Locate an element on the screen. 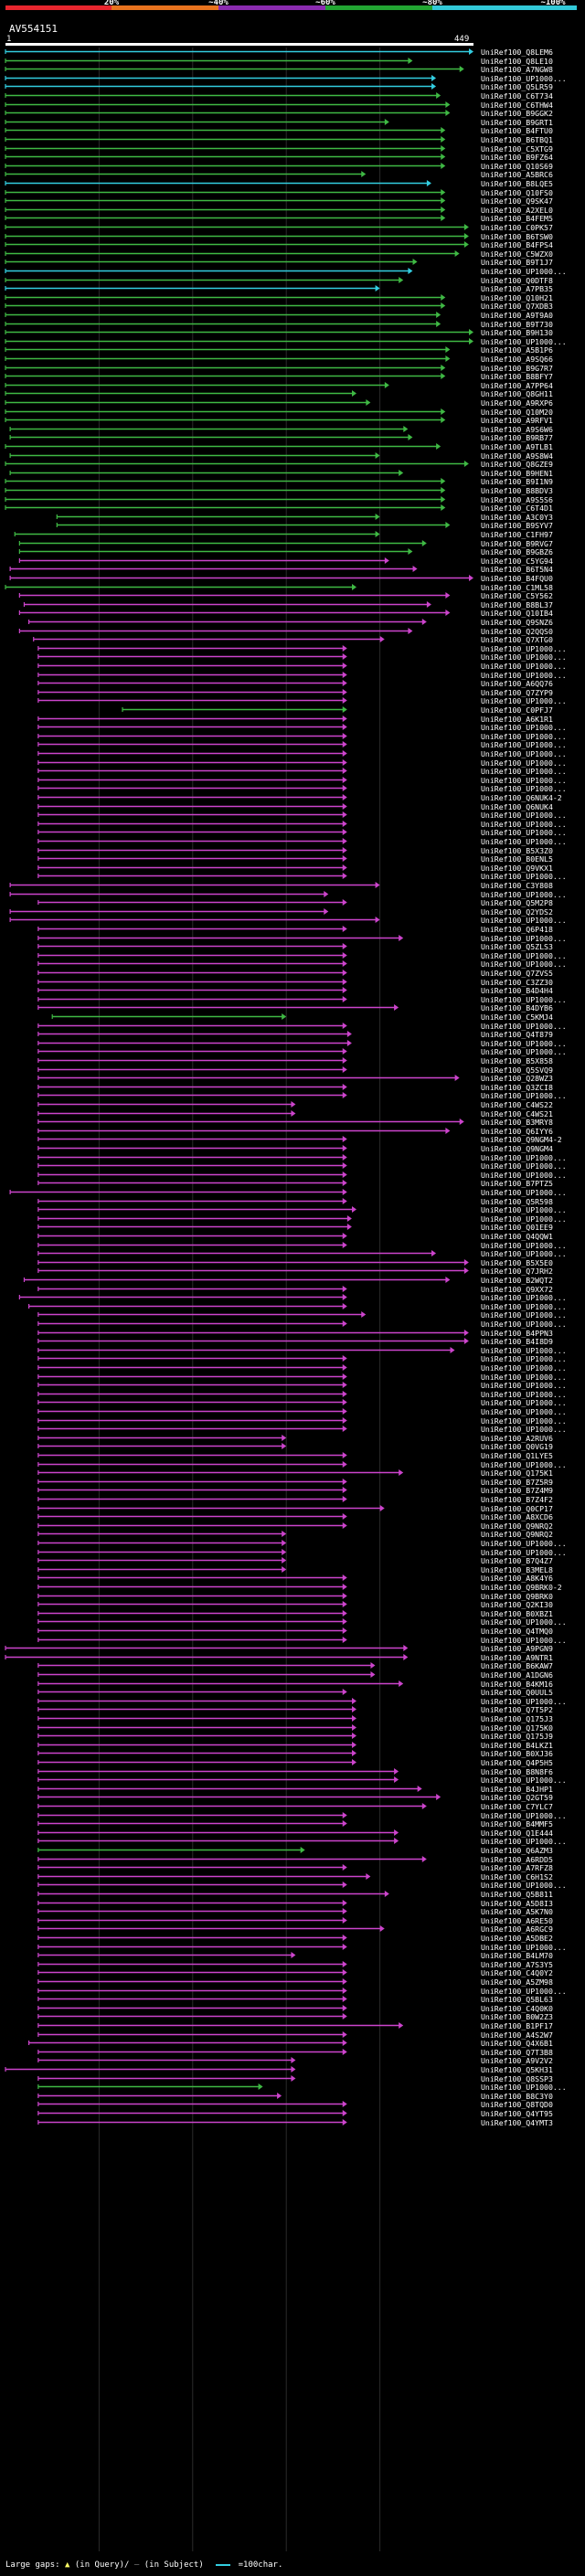  hit-label: UniRef100_Q4QQW1 is located at coordinates (517, 1236).